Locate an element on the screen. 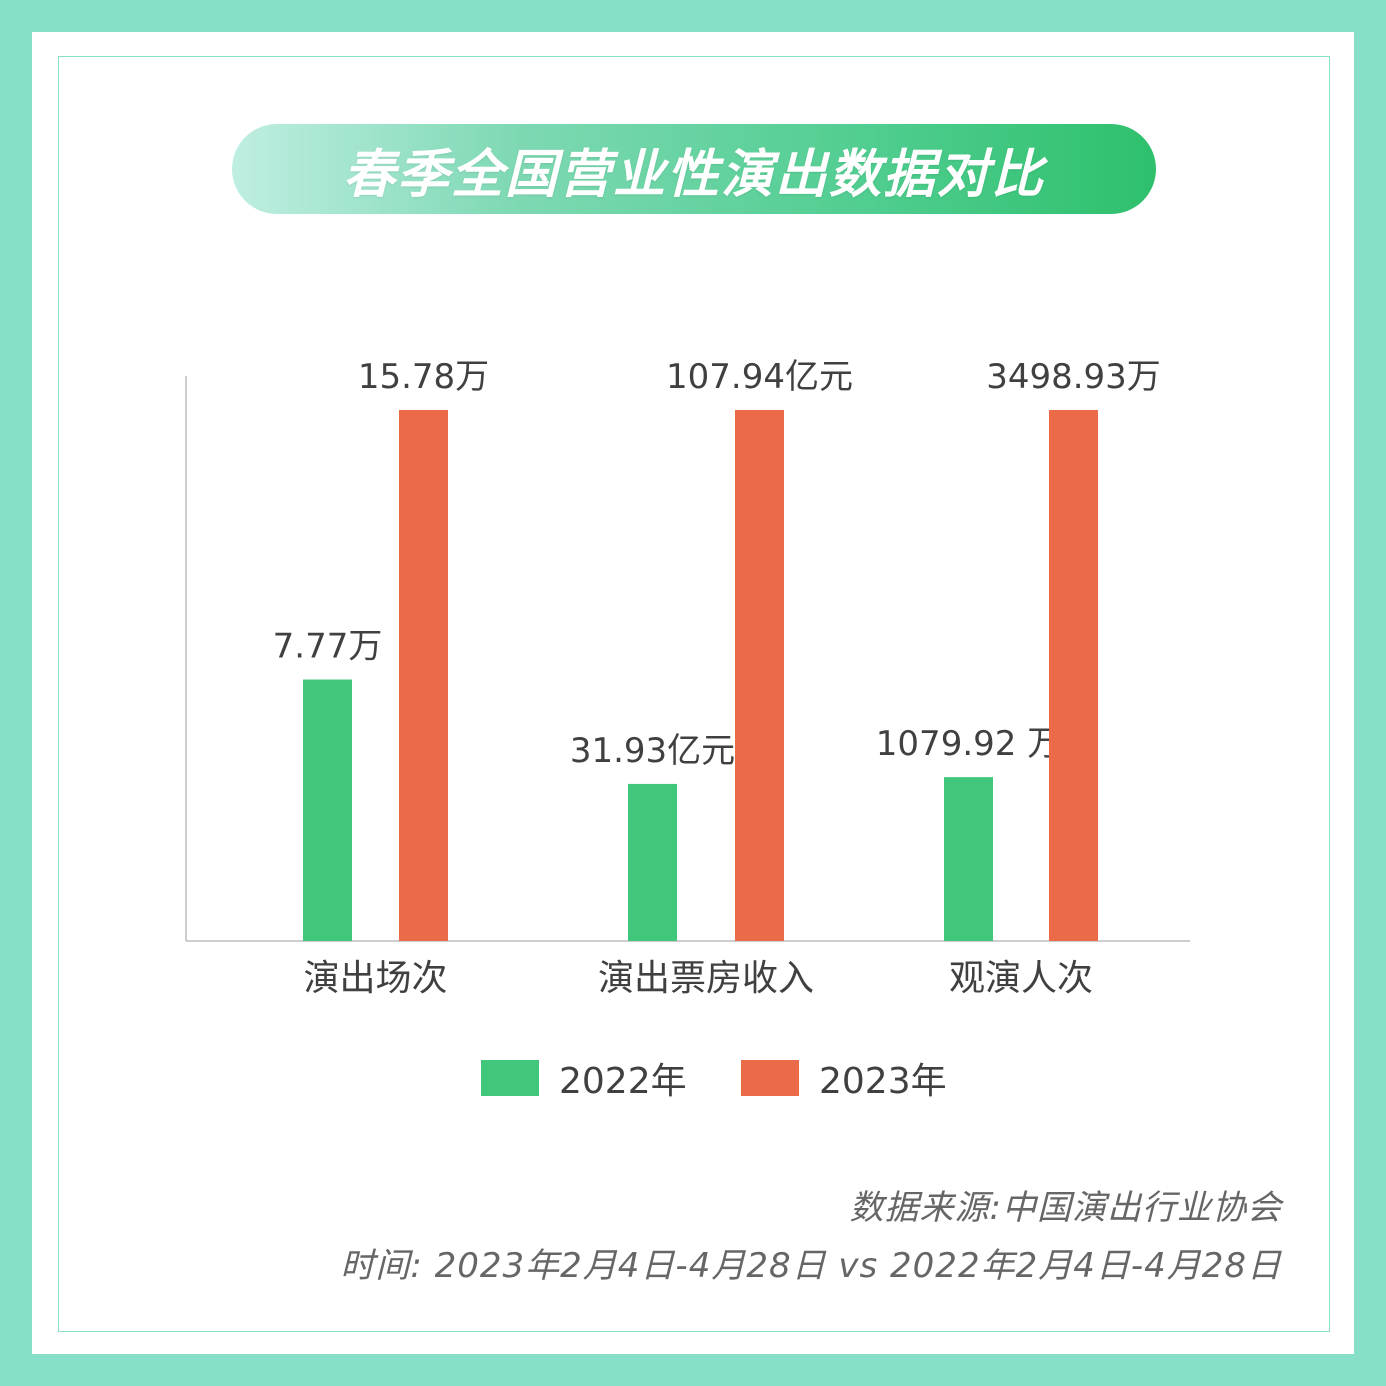 The height and width of the screenshot is (1386, 1386). legend-label-2022: 2022年 is located at coordinates (623, 1081).